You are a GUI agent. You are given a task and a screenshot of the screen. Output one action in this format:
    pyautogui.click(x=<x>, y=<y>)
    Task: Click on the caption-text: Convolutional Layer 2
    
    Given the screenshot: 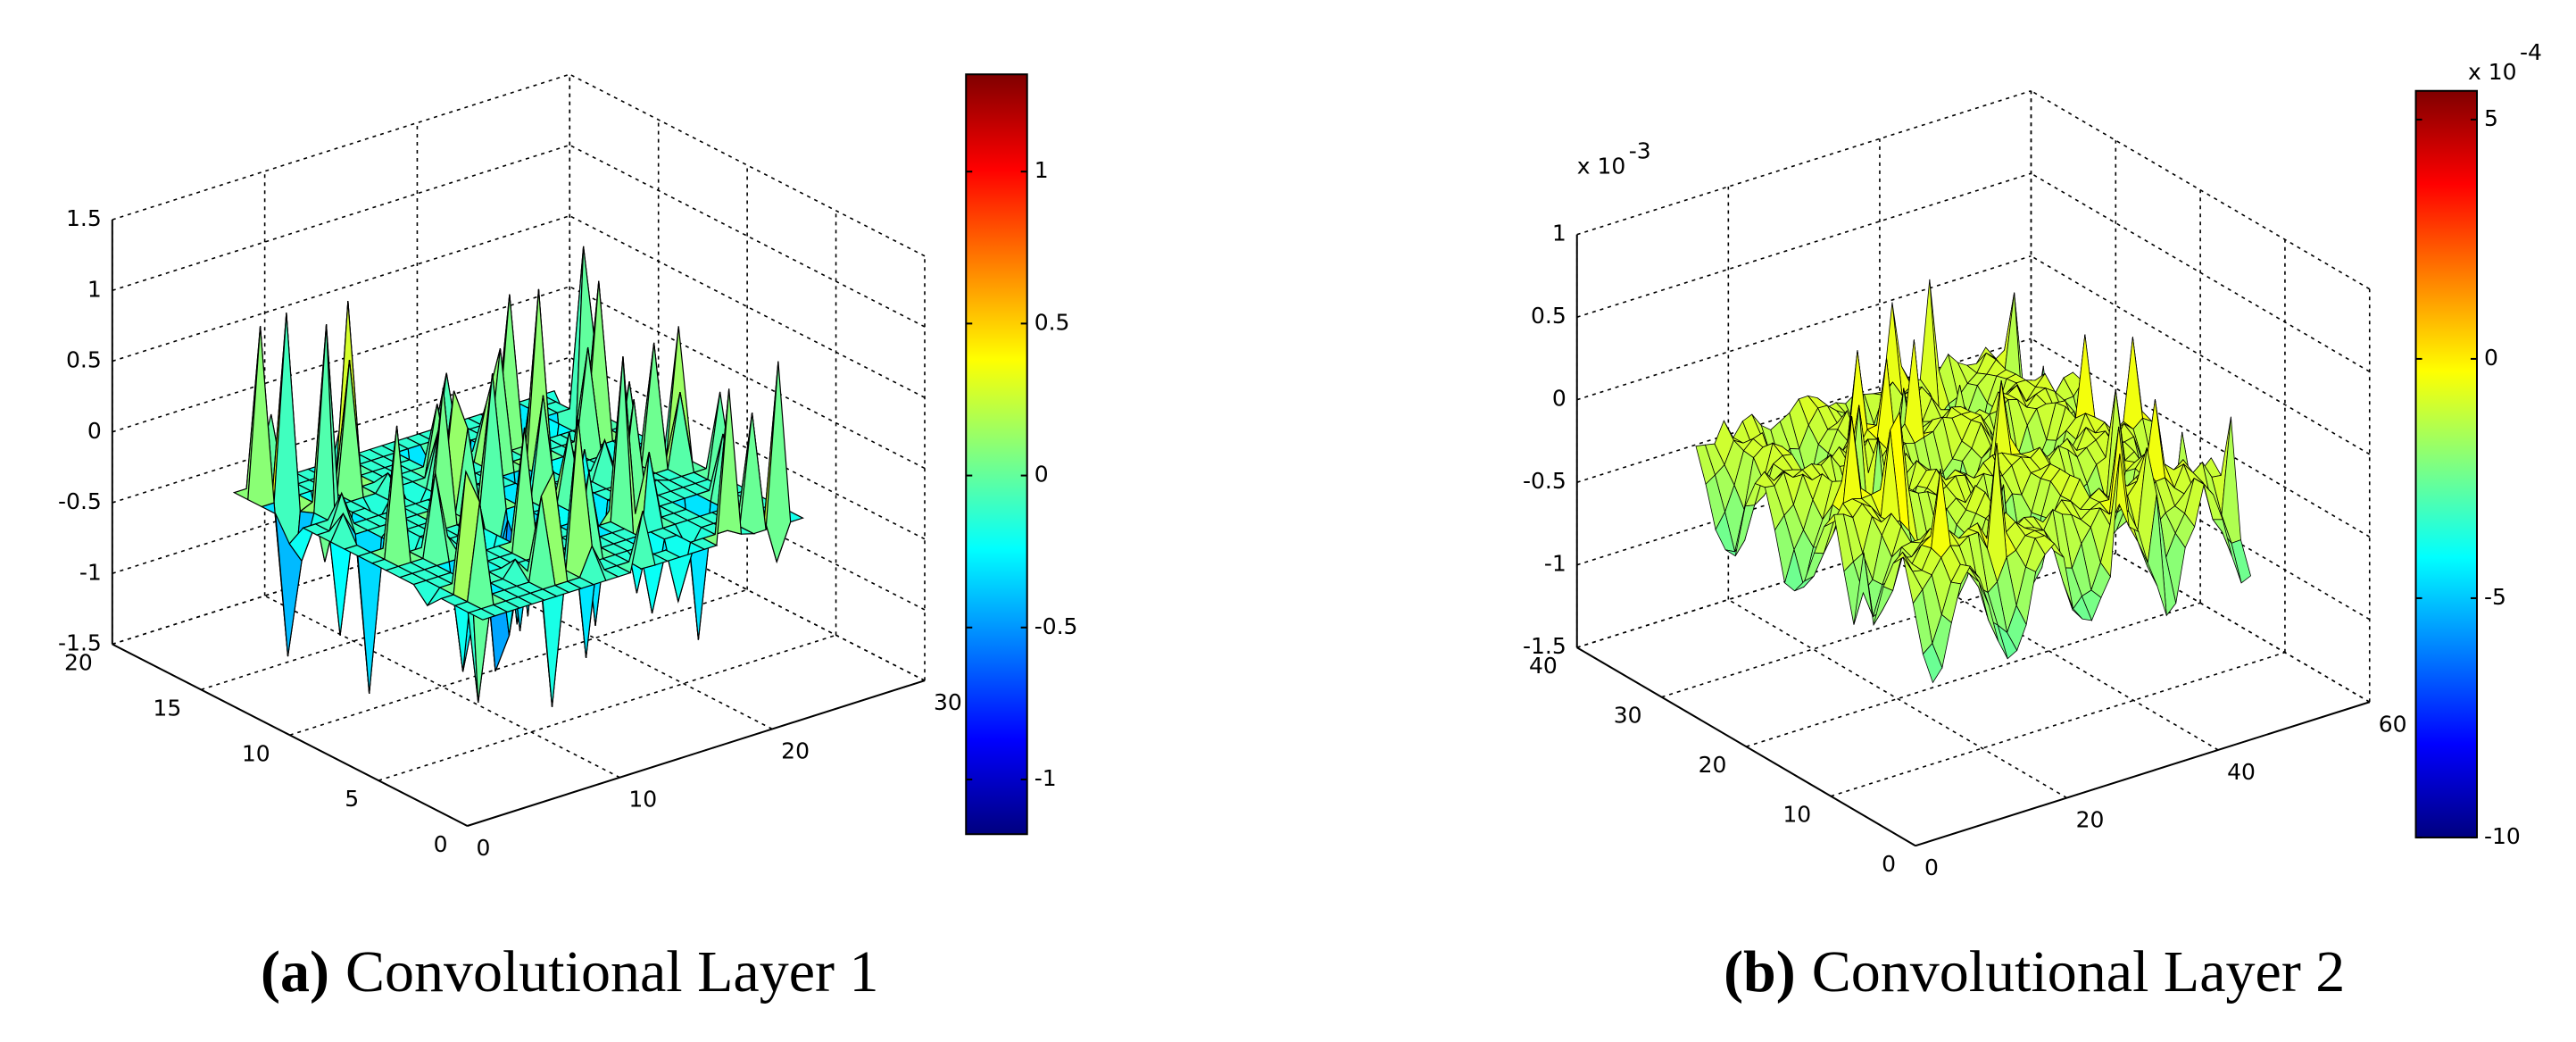 What is the action you would take?
    pyautogui.click(x=2079, y=972)
    